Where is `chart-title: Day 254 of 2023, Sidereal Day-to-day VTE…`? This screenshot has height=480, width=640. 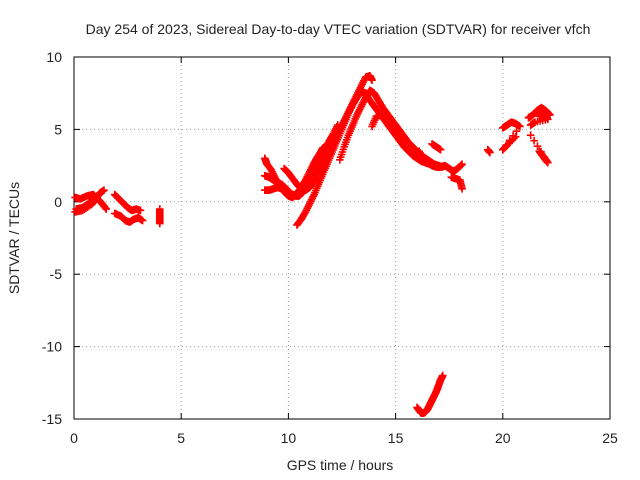 chart-title: Day 254 of 2023, Sidereal Day-to-day VTE… is located at coordinates (338, 29).